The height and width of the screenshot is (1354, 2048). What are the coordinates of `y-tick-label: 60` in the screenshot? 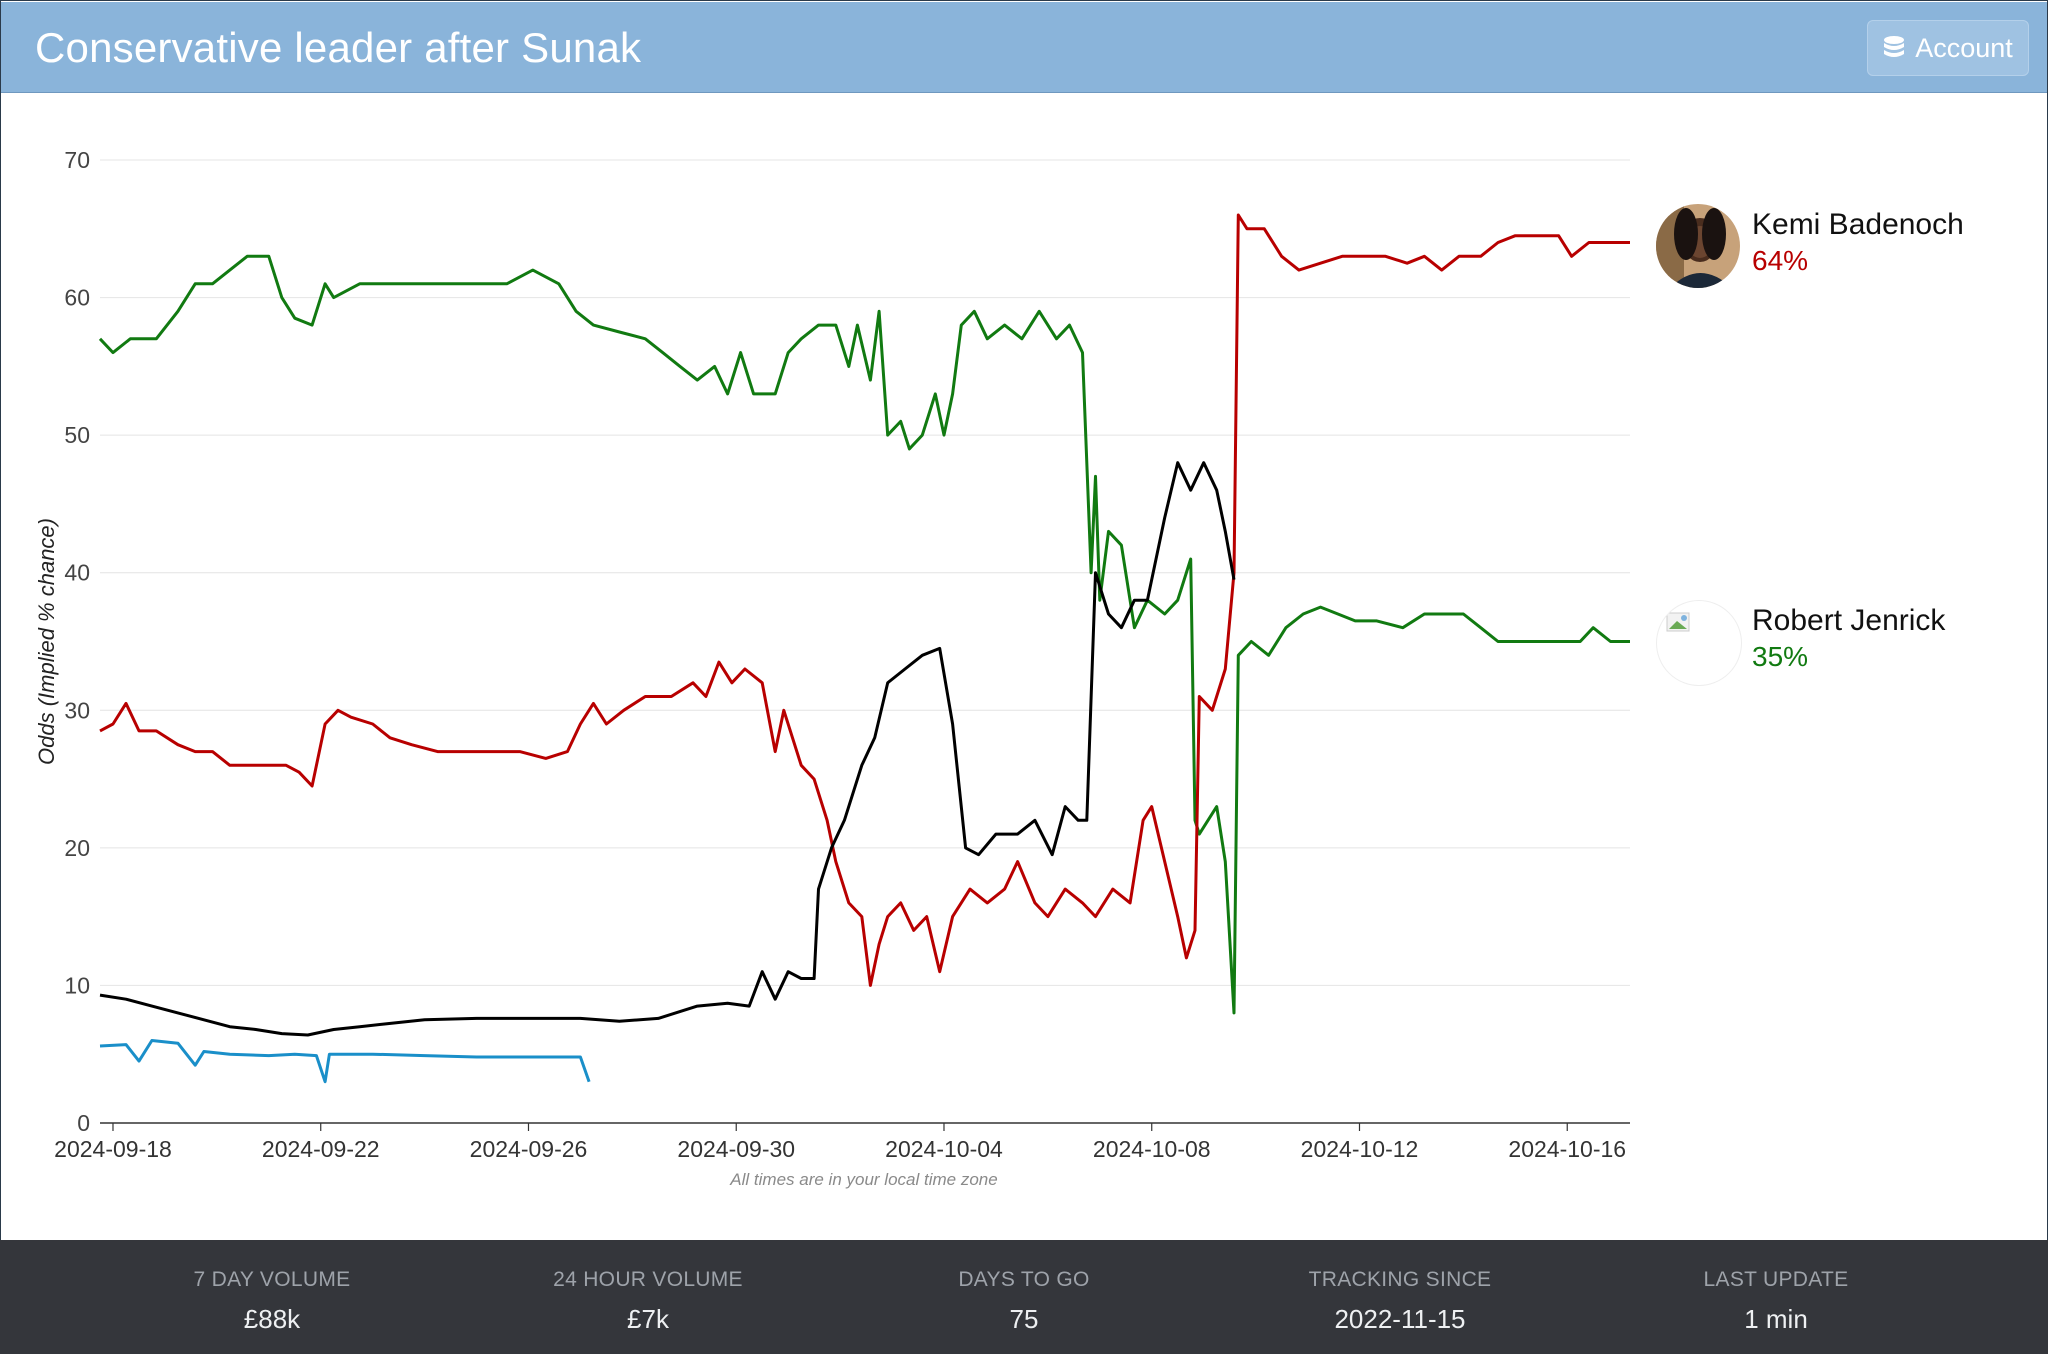 It's located at (77, 298).